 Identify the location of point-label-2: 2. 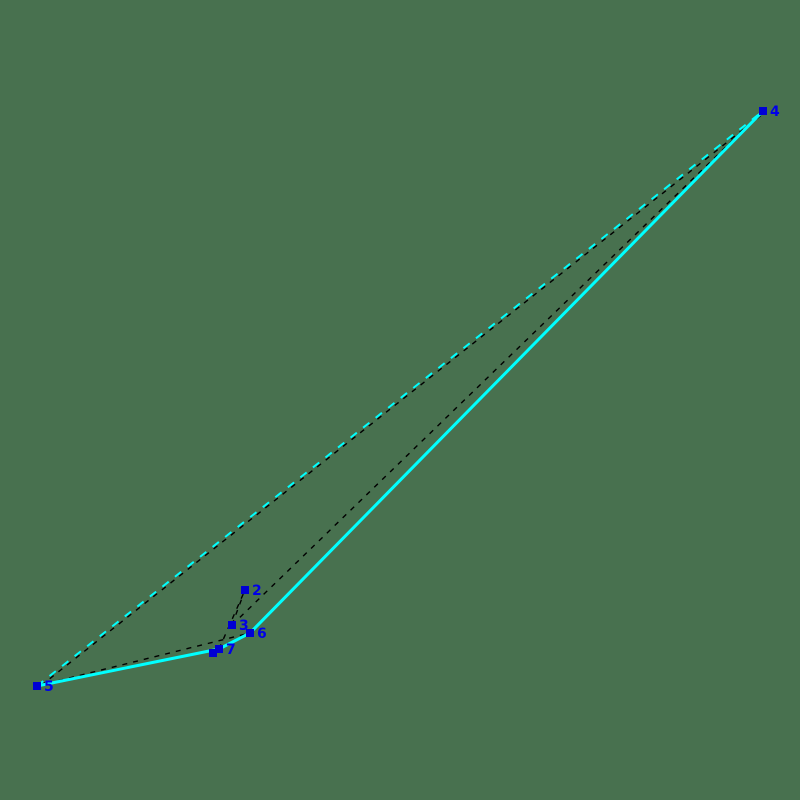
(257, 591).